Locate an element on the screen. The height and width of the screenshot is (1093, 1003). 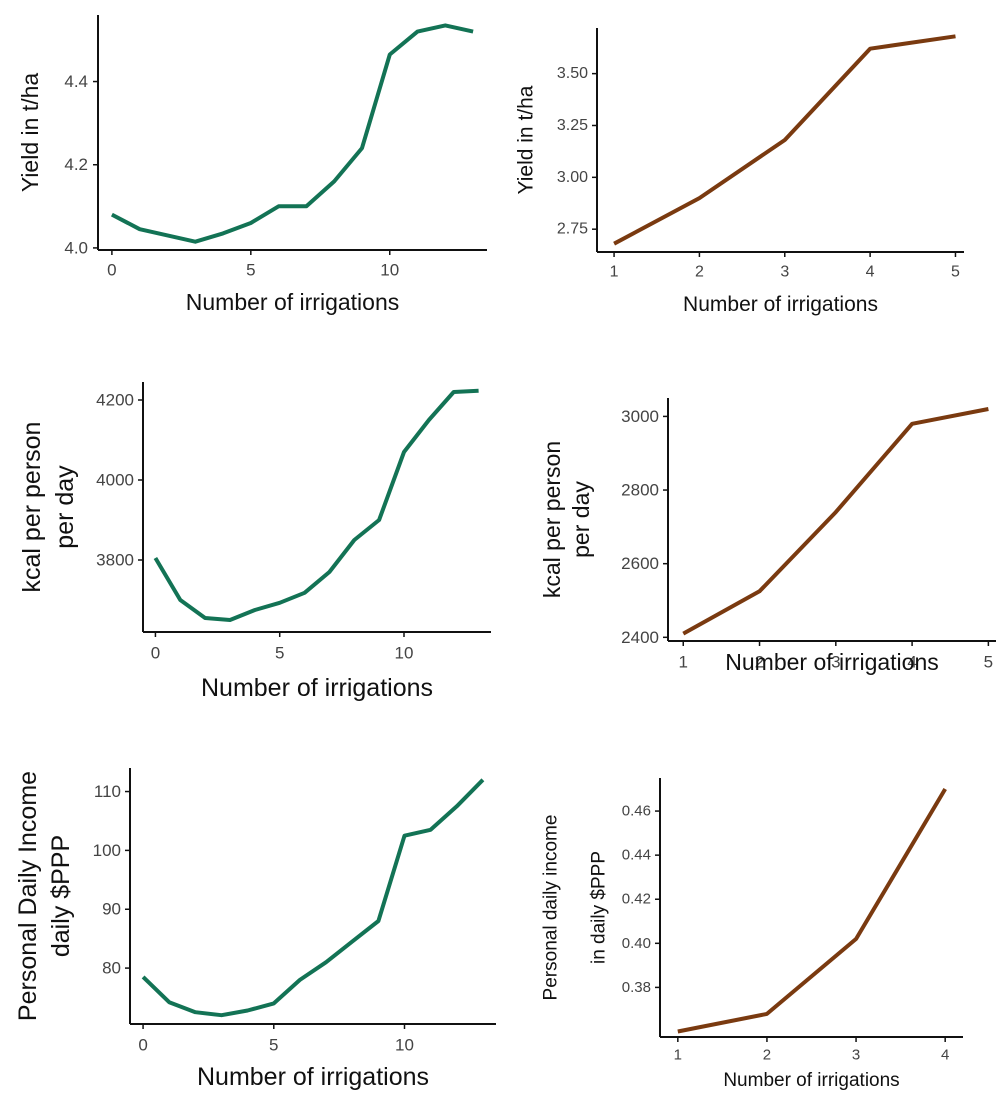
y-tick-label: 4000 is located at coordinates (115, 480).